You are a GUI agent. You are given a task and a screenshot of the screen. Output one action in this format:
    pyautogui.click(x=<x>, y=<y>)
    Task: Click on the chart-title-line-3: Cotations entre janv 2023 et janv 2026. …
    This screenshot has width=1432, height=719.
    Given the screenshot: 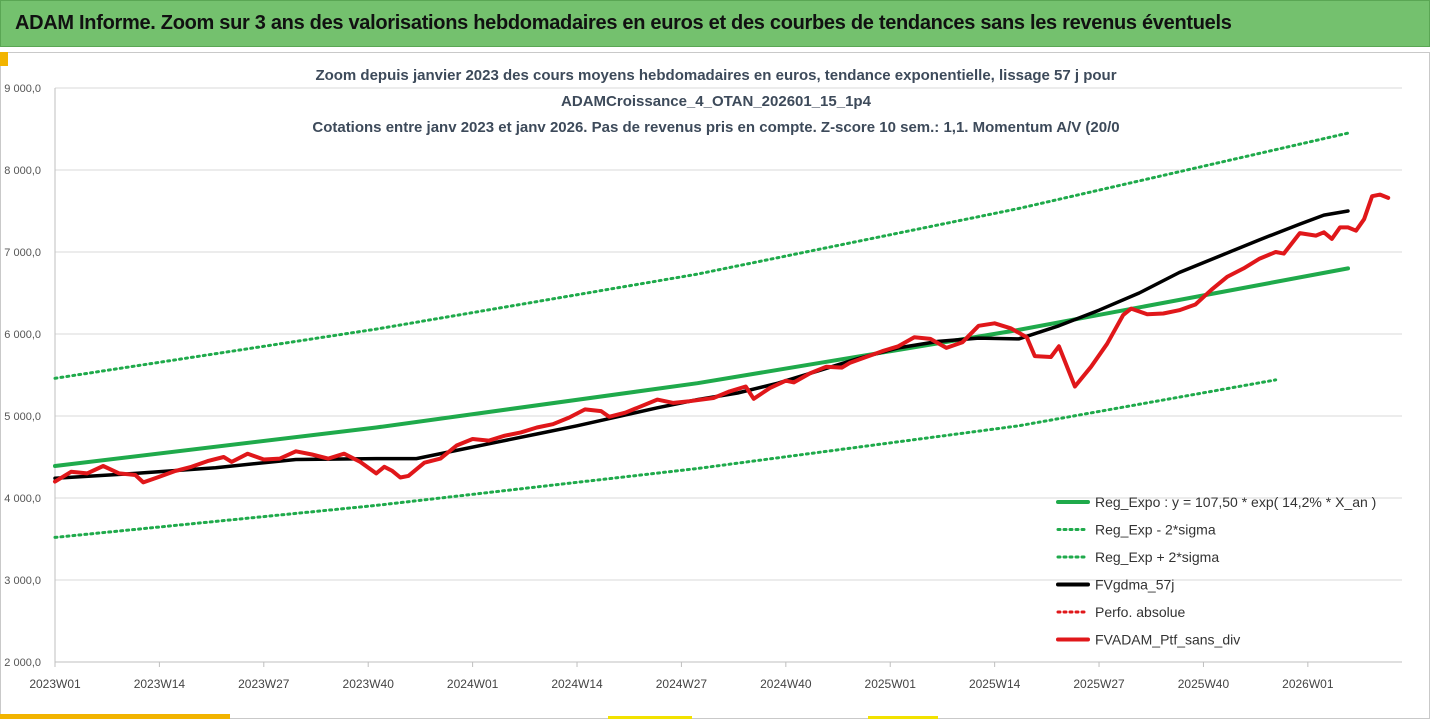 What is the action you would take?
    pyautogui.click(x=716, y=127)
    